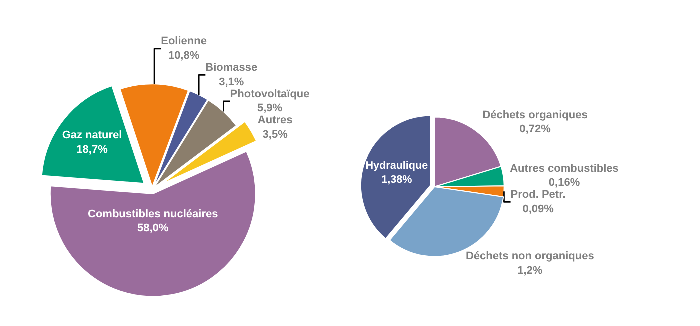 The image size is (700, 326). I want to click on pie-slice, so click(396, 177).